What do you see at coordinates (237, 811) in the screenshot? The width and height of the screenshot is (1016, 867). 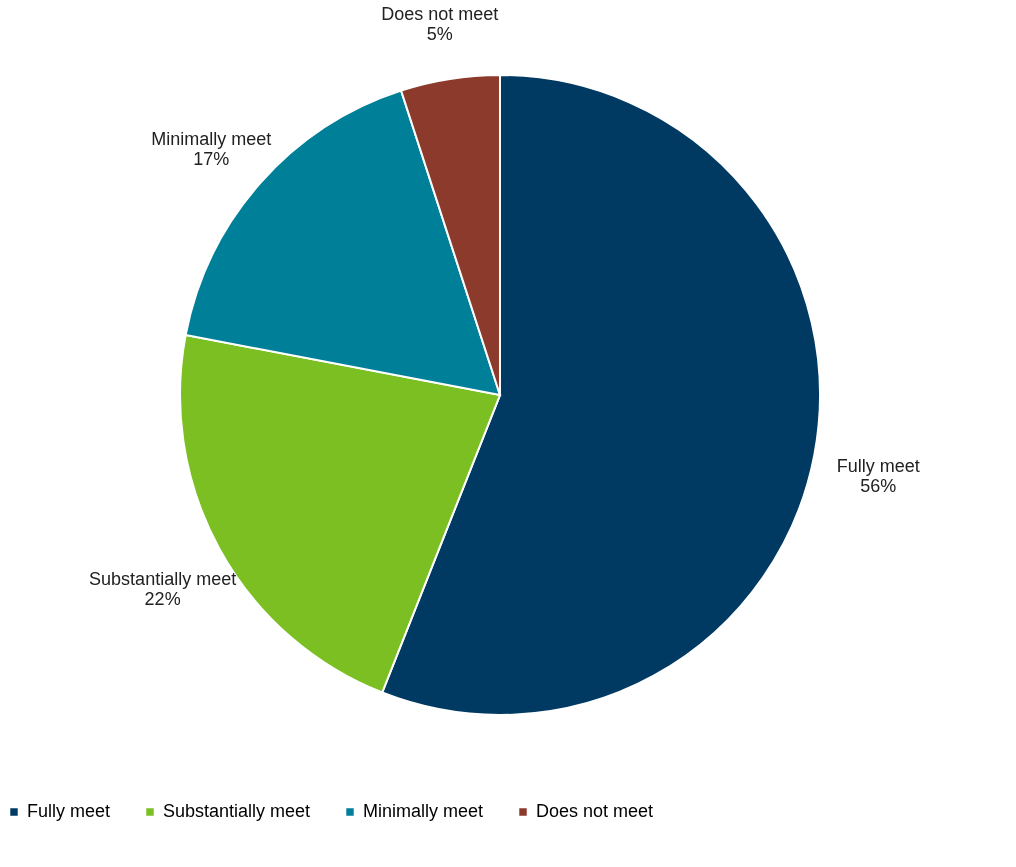 I see `legend-label: Substantially meet` at bounding box center [237, 811].